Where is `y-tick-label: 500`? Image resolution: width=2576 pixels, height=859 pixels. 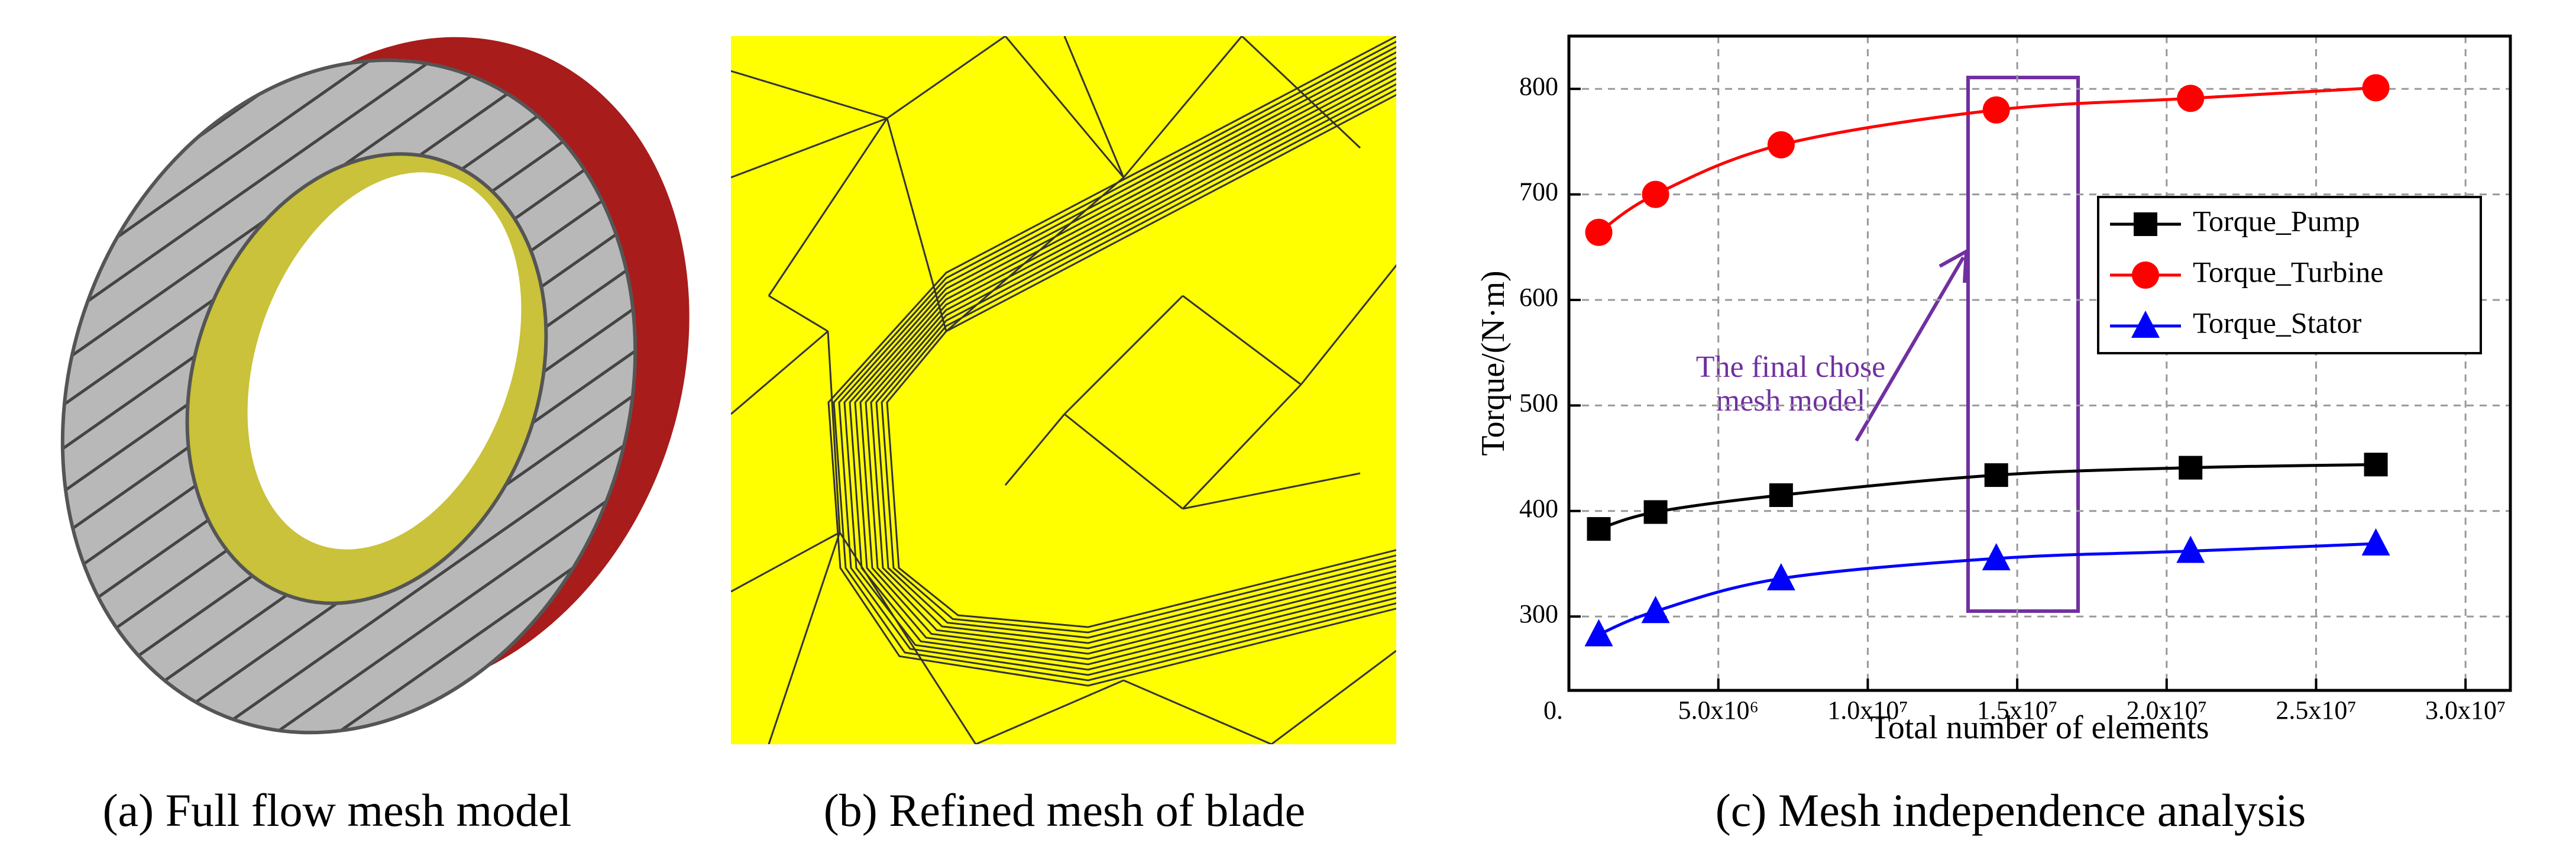
y-tick-label: 500 is located at coordinates (1539, 403).